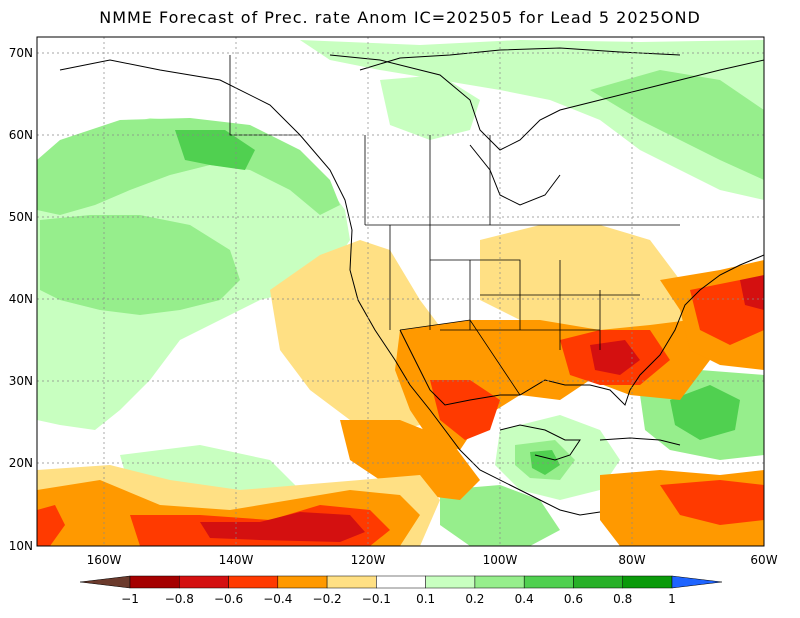  Describe the element at coordinates (21, 381) in the screenshot. I see `lat-label: 30N` at that location.